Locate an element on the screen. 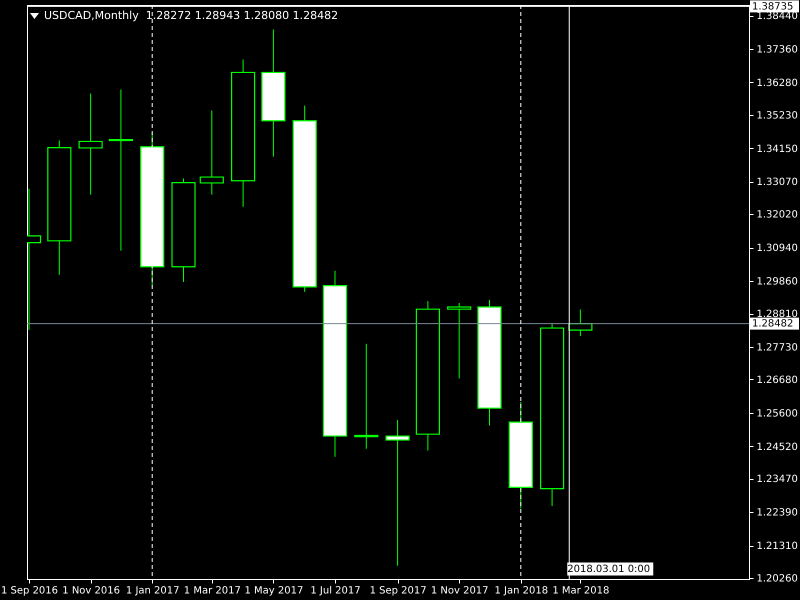 The width and height of the screenshot is (800, 600). y-tick-label: 1.24520 is located at coordinates (777, 447).